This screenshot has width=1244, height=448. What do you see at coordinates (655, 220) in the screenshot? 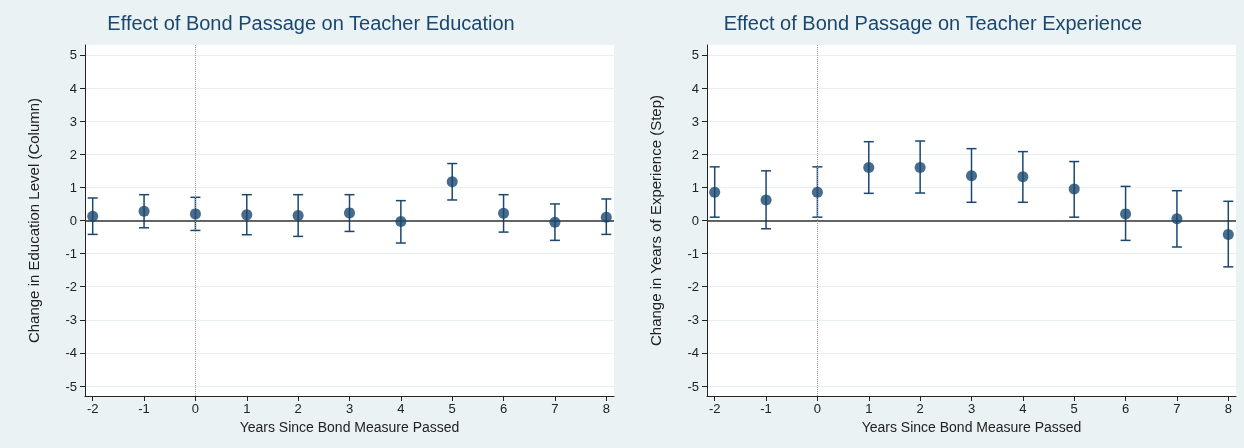
I see `y-axis-title: Change in Years of Experience (Step)` at bounding box center [655, 220].